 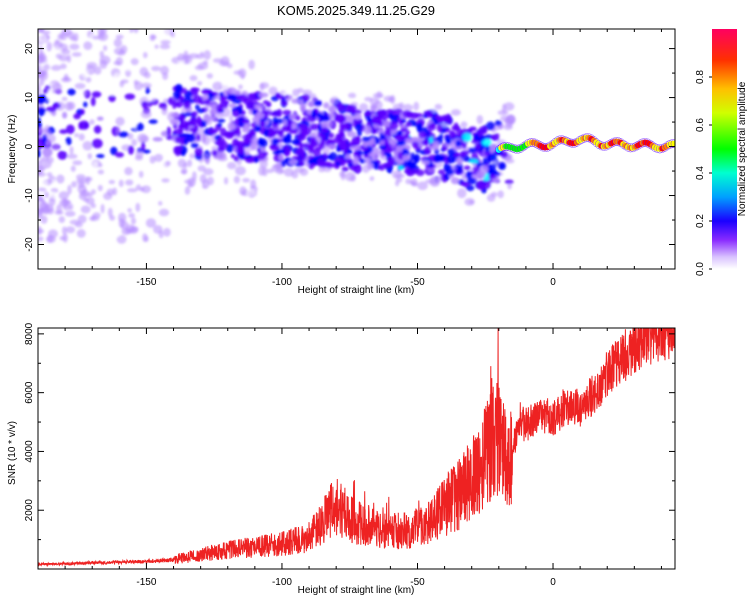 I want to click on spectrogram-signal-halo, so click(x=672, y=144).